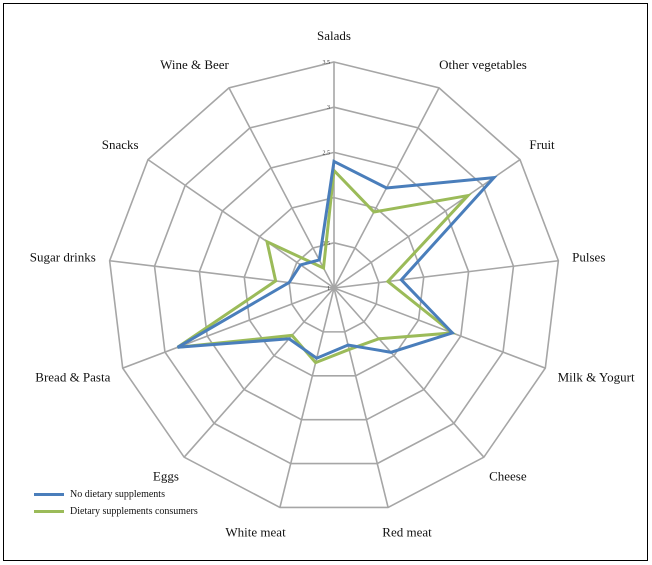  What do you see at coordinates (508, 476) in the screenshot?
I see `category-label-5: Cheese` at bounding box center [508, 476].